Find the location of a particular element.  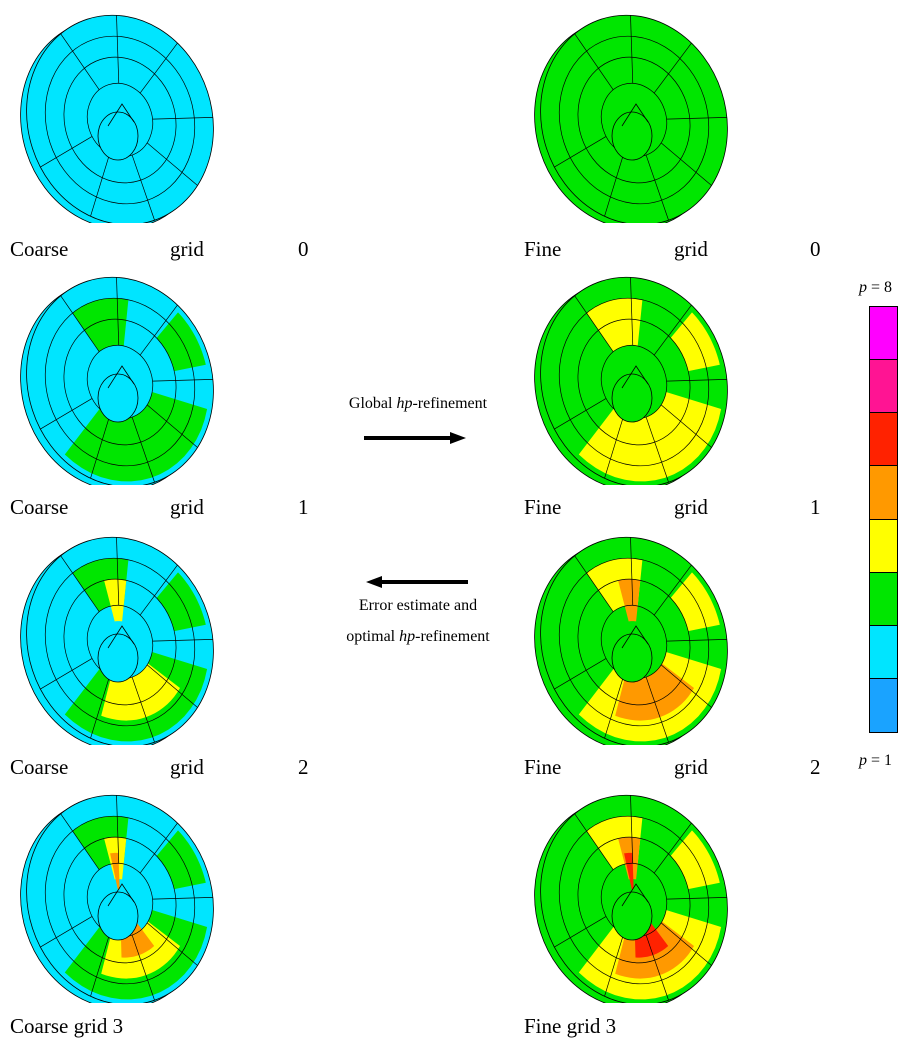

left-arrow-icon is located at coordinates (417, 582).